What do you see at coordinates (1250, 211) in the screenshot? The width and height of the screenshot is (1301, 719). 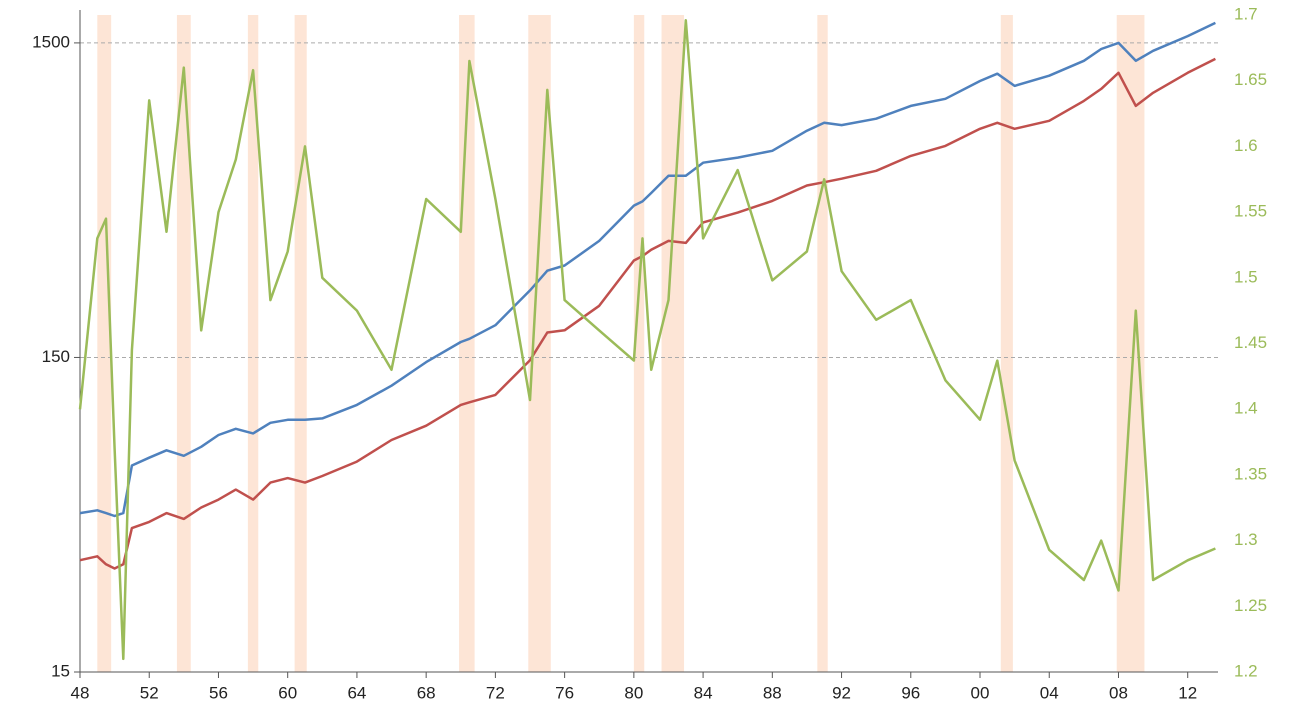 I see `y2-tick-label: 1.55` at bounding box center [1250, 211].